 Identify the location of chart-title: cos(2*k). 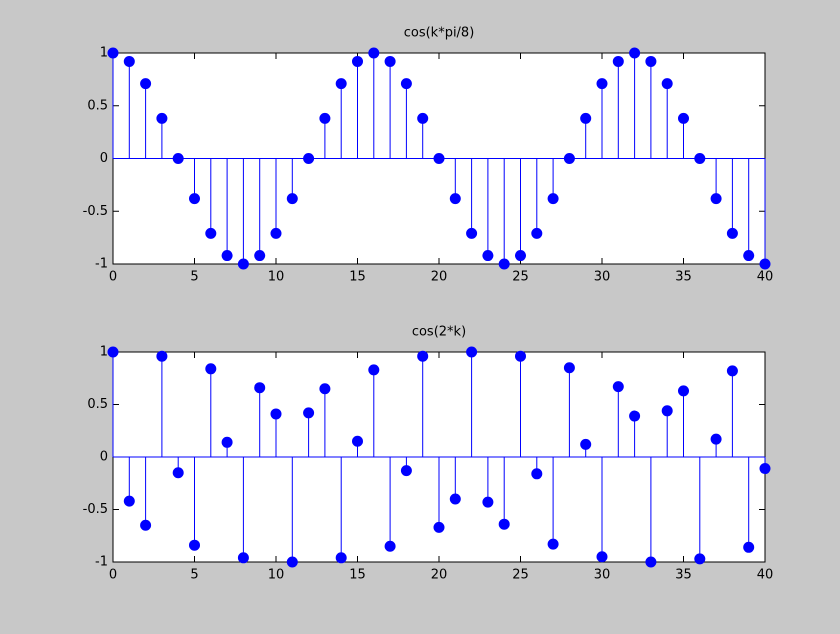
(439, 332).